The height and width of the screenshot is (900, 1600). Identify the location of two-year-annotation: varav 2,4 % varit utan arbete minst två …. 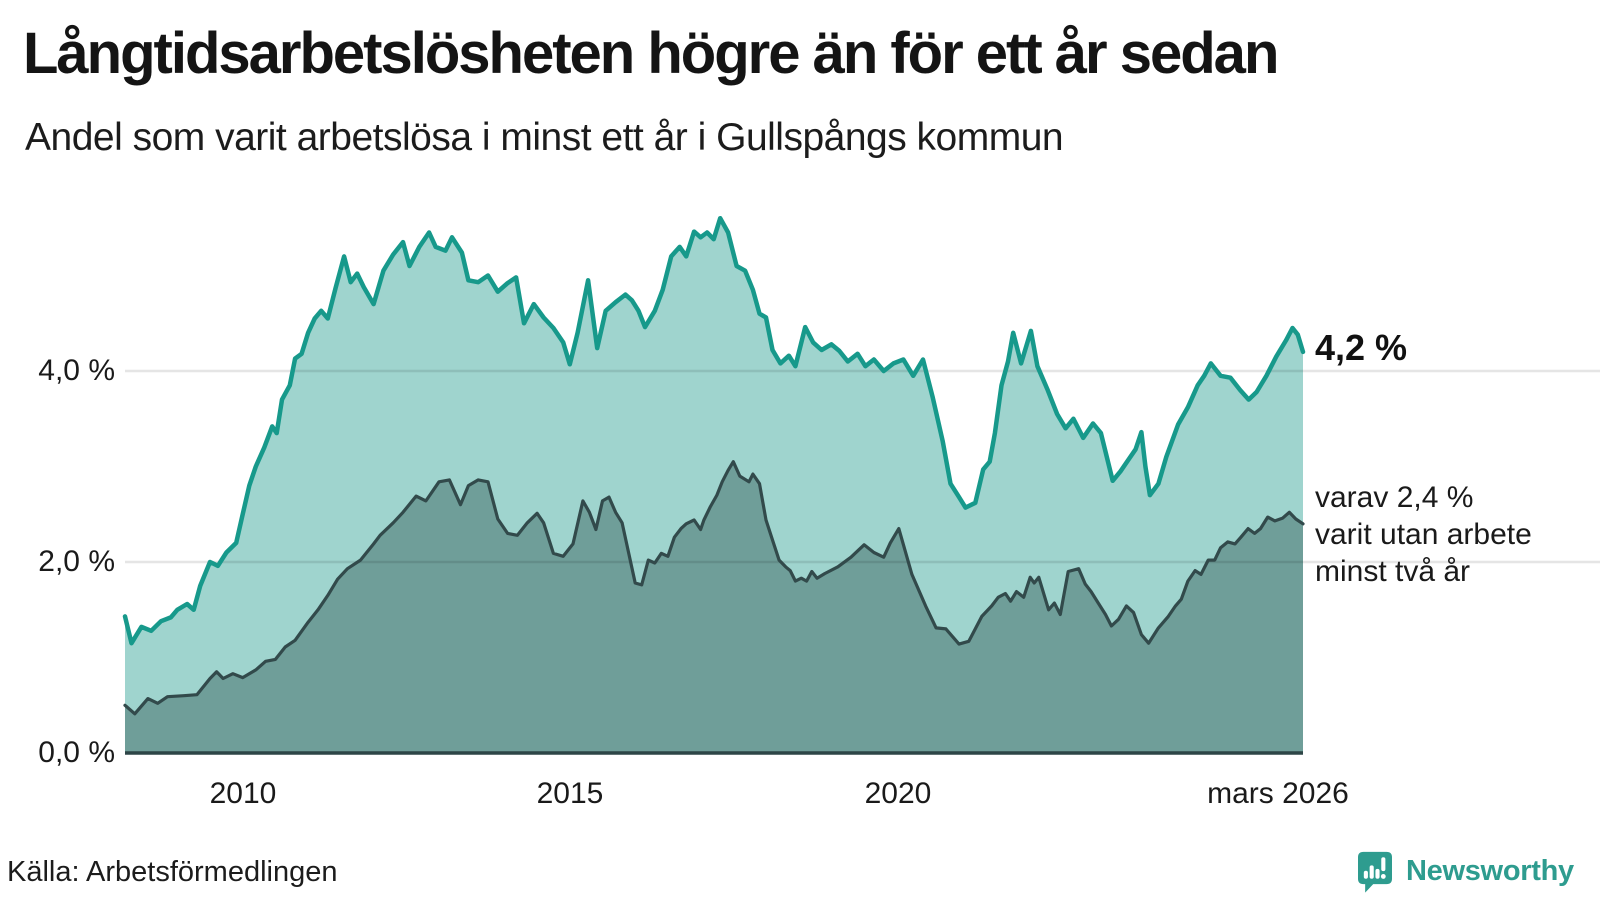
(1457, 534).